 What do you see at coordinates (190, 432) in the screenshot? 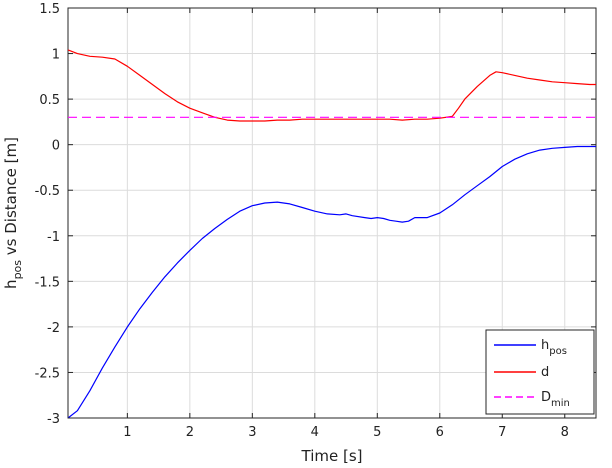
I see `x-tick-label: 2` at bounding box center [190, 432].